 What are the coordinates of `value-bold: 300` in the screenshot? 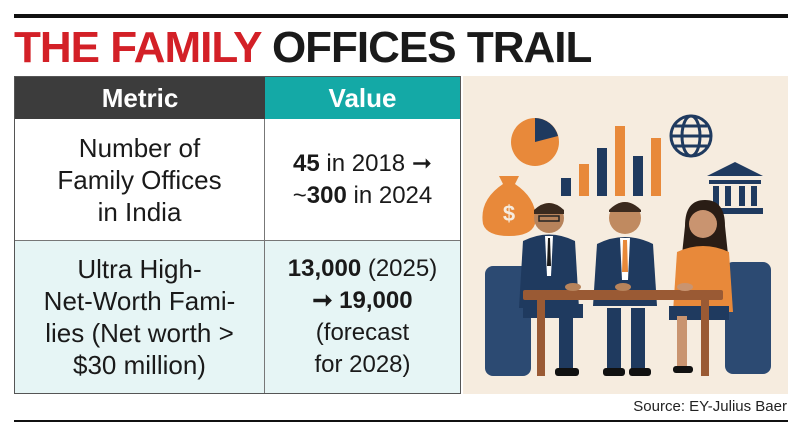 It's located at (326, 195).